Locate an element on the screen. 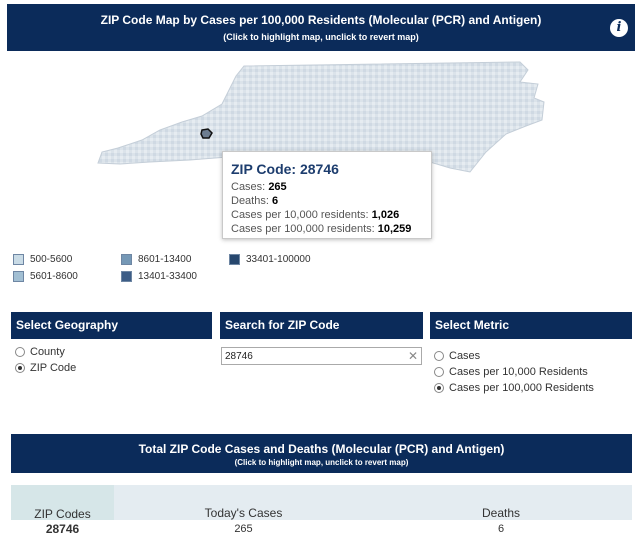  tooltip-deaths-value: 6 is located at coordinates (275, 201).